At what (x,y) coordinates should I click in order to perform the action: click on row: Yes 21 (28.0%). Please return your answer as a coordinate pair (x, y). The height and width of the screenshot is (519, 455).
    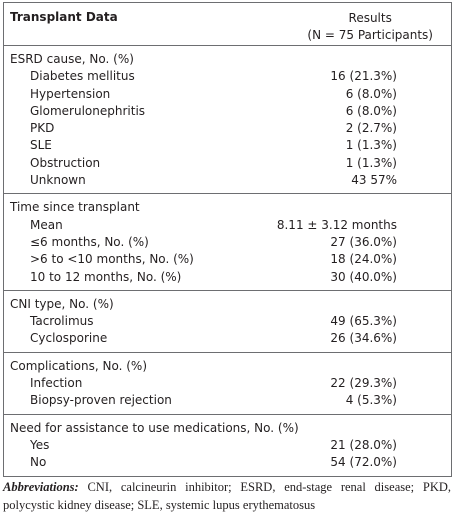
    Looking at the image, I should click on (227, 445).